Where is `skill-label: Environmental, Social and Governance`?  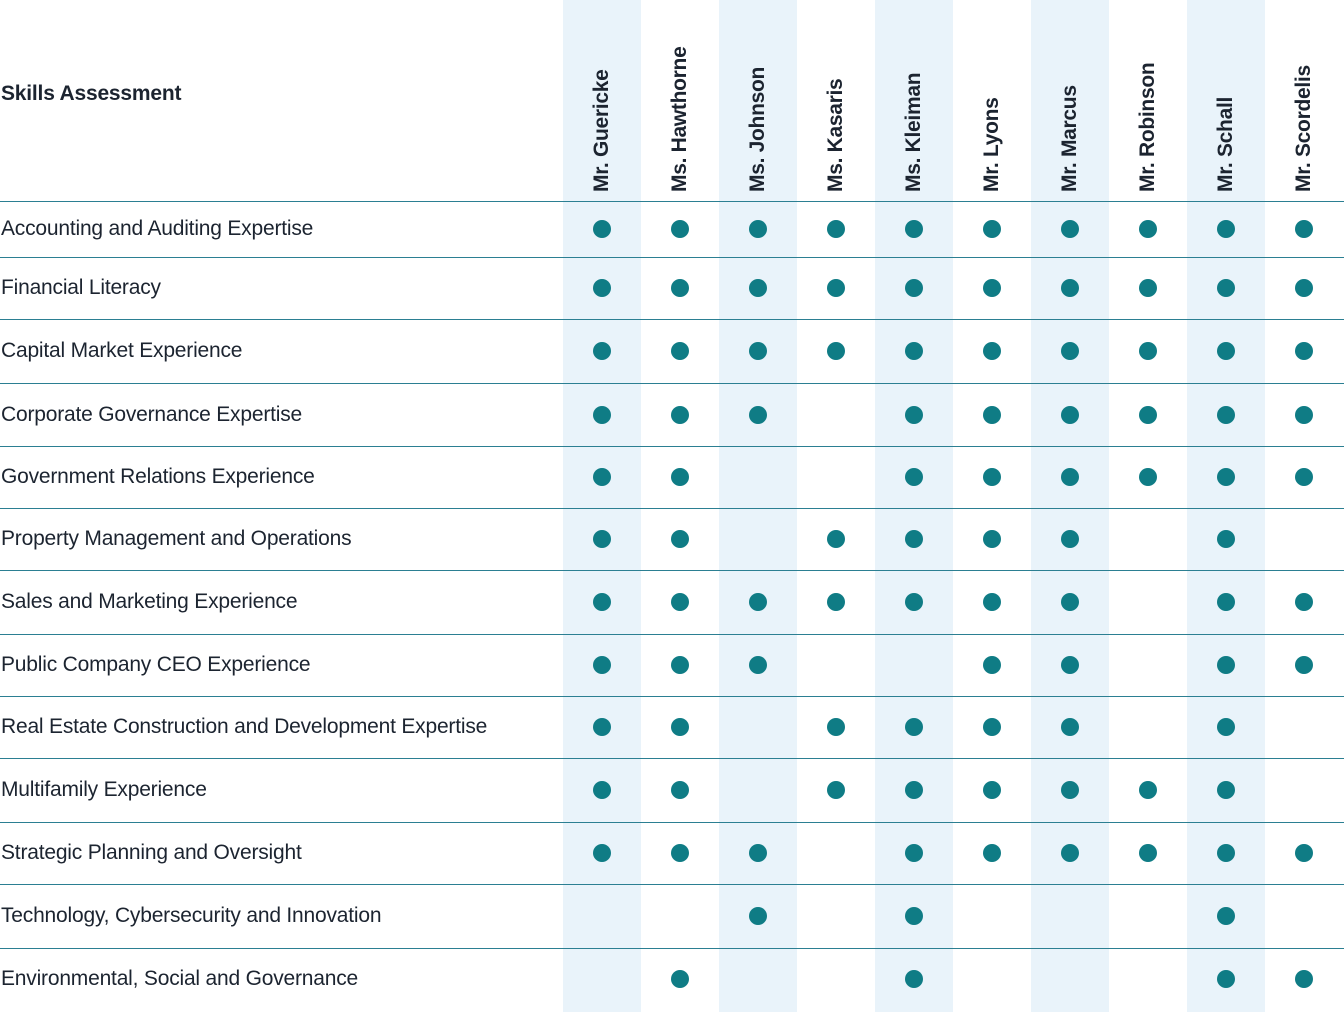 skill-label: Environmental, Social and Governance is located at coordinates (180, 978).